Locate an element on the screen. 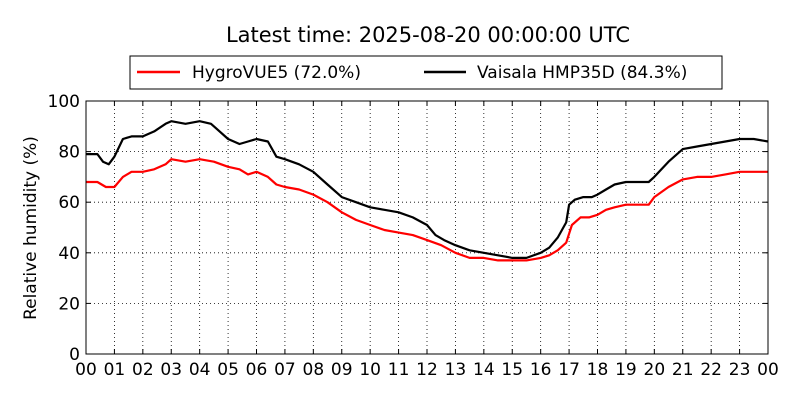 The width and height of the screenshot is (800, 400). y-tick-label: 80 is located at coordinates (69, 153).